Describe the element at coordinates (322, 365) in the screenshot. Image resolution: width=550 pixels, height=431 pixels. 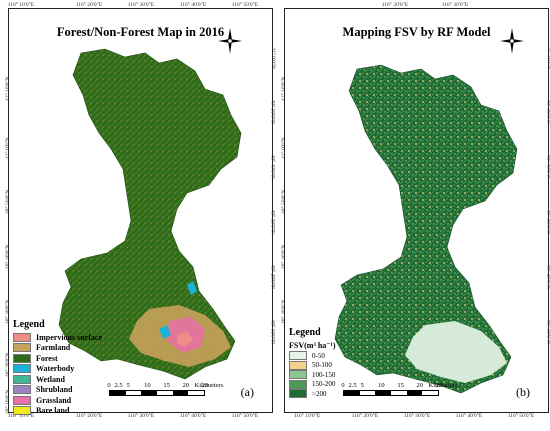
I see `legend-label: 50-100` at that location.